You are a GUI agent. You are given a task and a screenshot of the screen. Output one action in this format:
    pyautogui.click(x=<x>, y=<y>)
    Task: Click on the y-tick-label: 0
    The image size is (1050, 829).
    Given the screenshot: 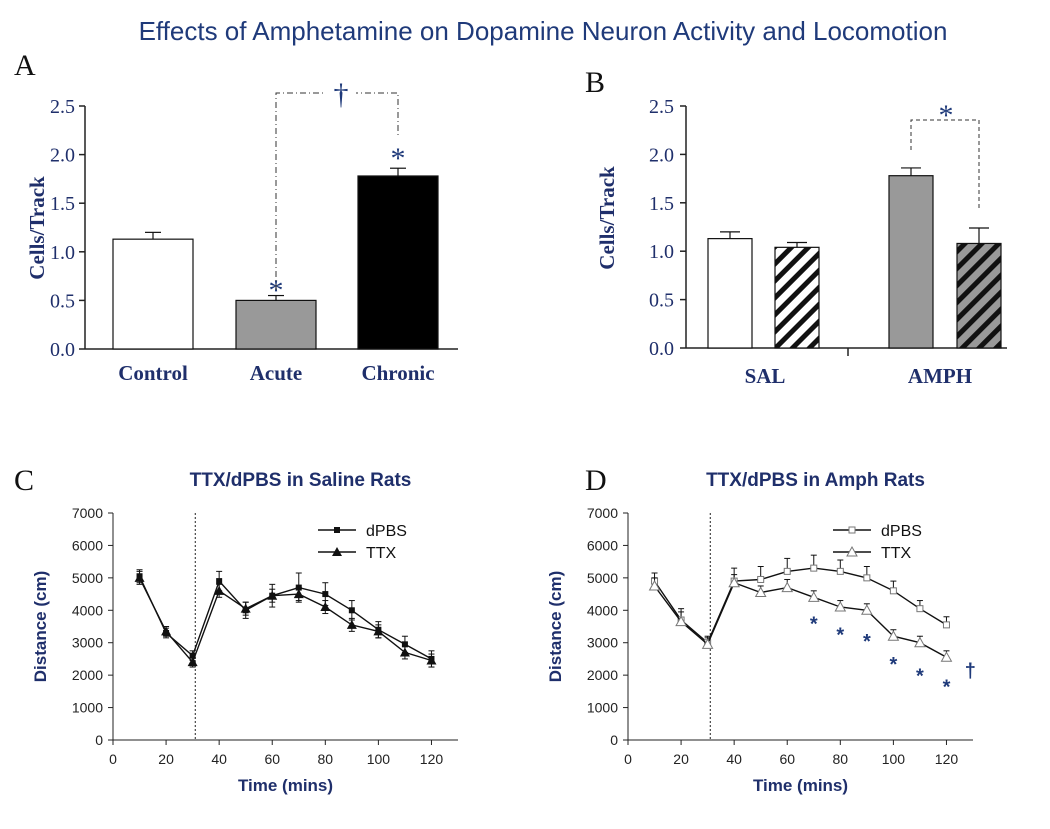 What is the action you would take?
    pyautogui.click(x=99, y=740)
    